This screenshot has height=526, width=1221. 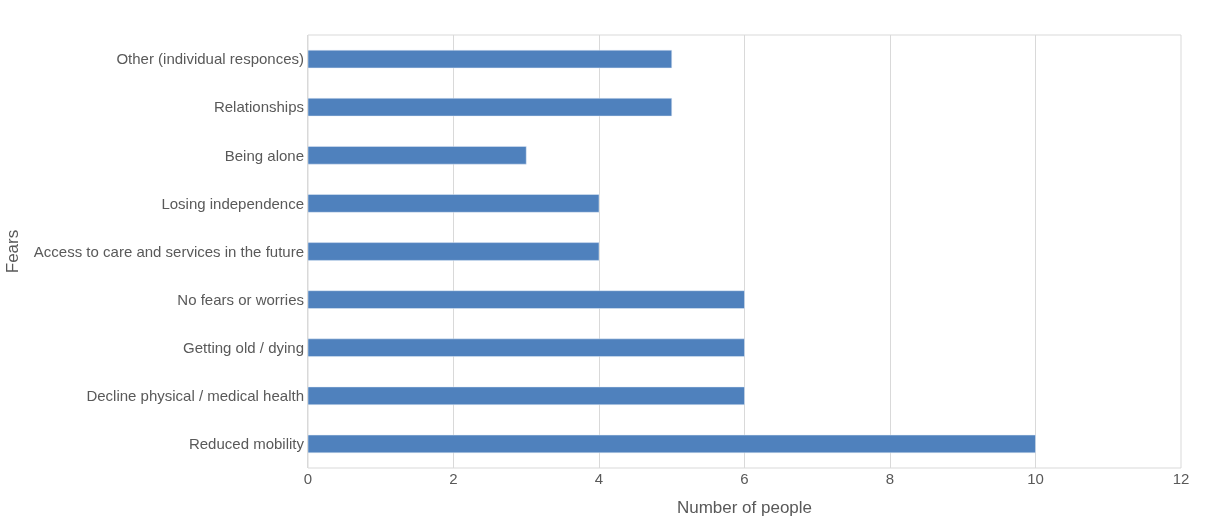 What do you see at coordinates (744, 508) in the screenshot?
I see `x-axis-title: Number of people` at bounding box center [744, 508].